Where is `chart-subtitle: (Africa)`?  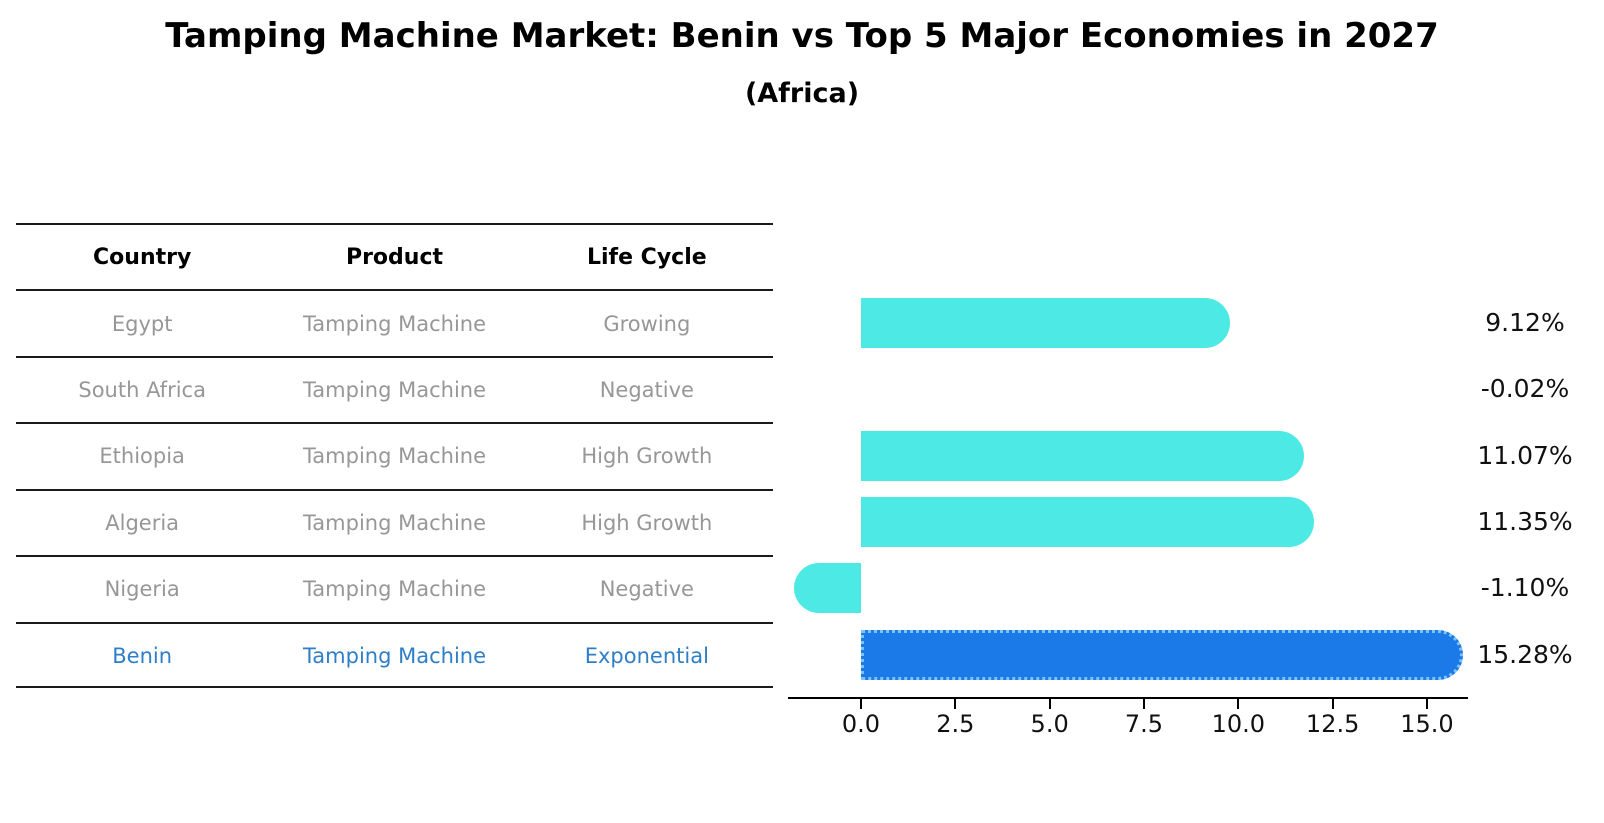 chart-subtitle: (Africa) is located at coordinates (802, 93).